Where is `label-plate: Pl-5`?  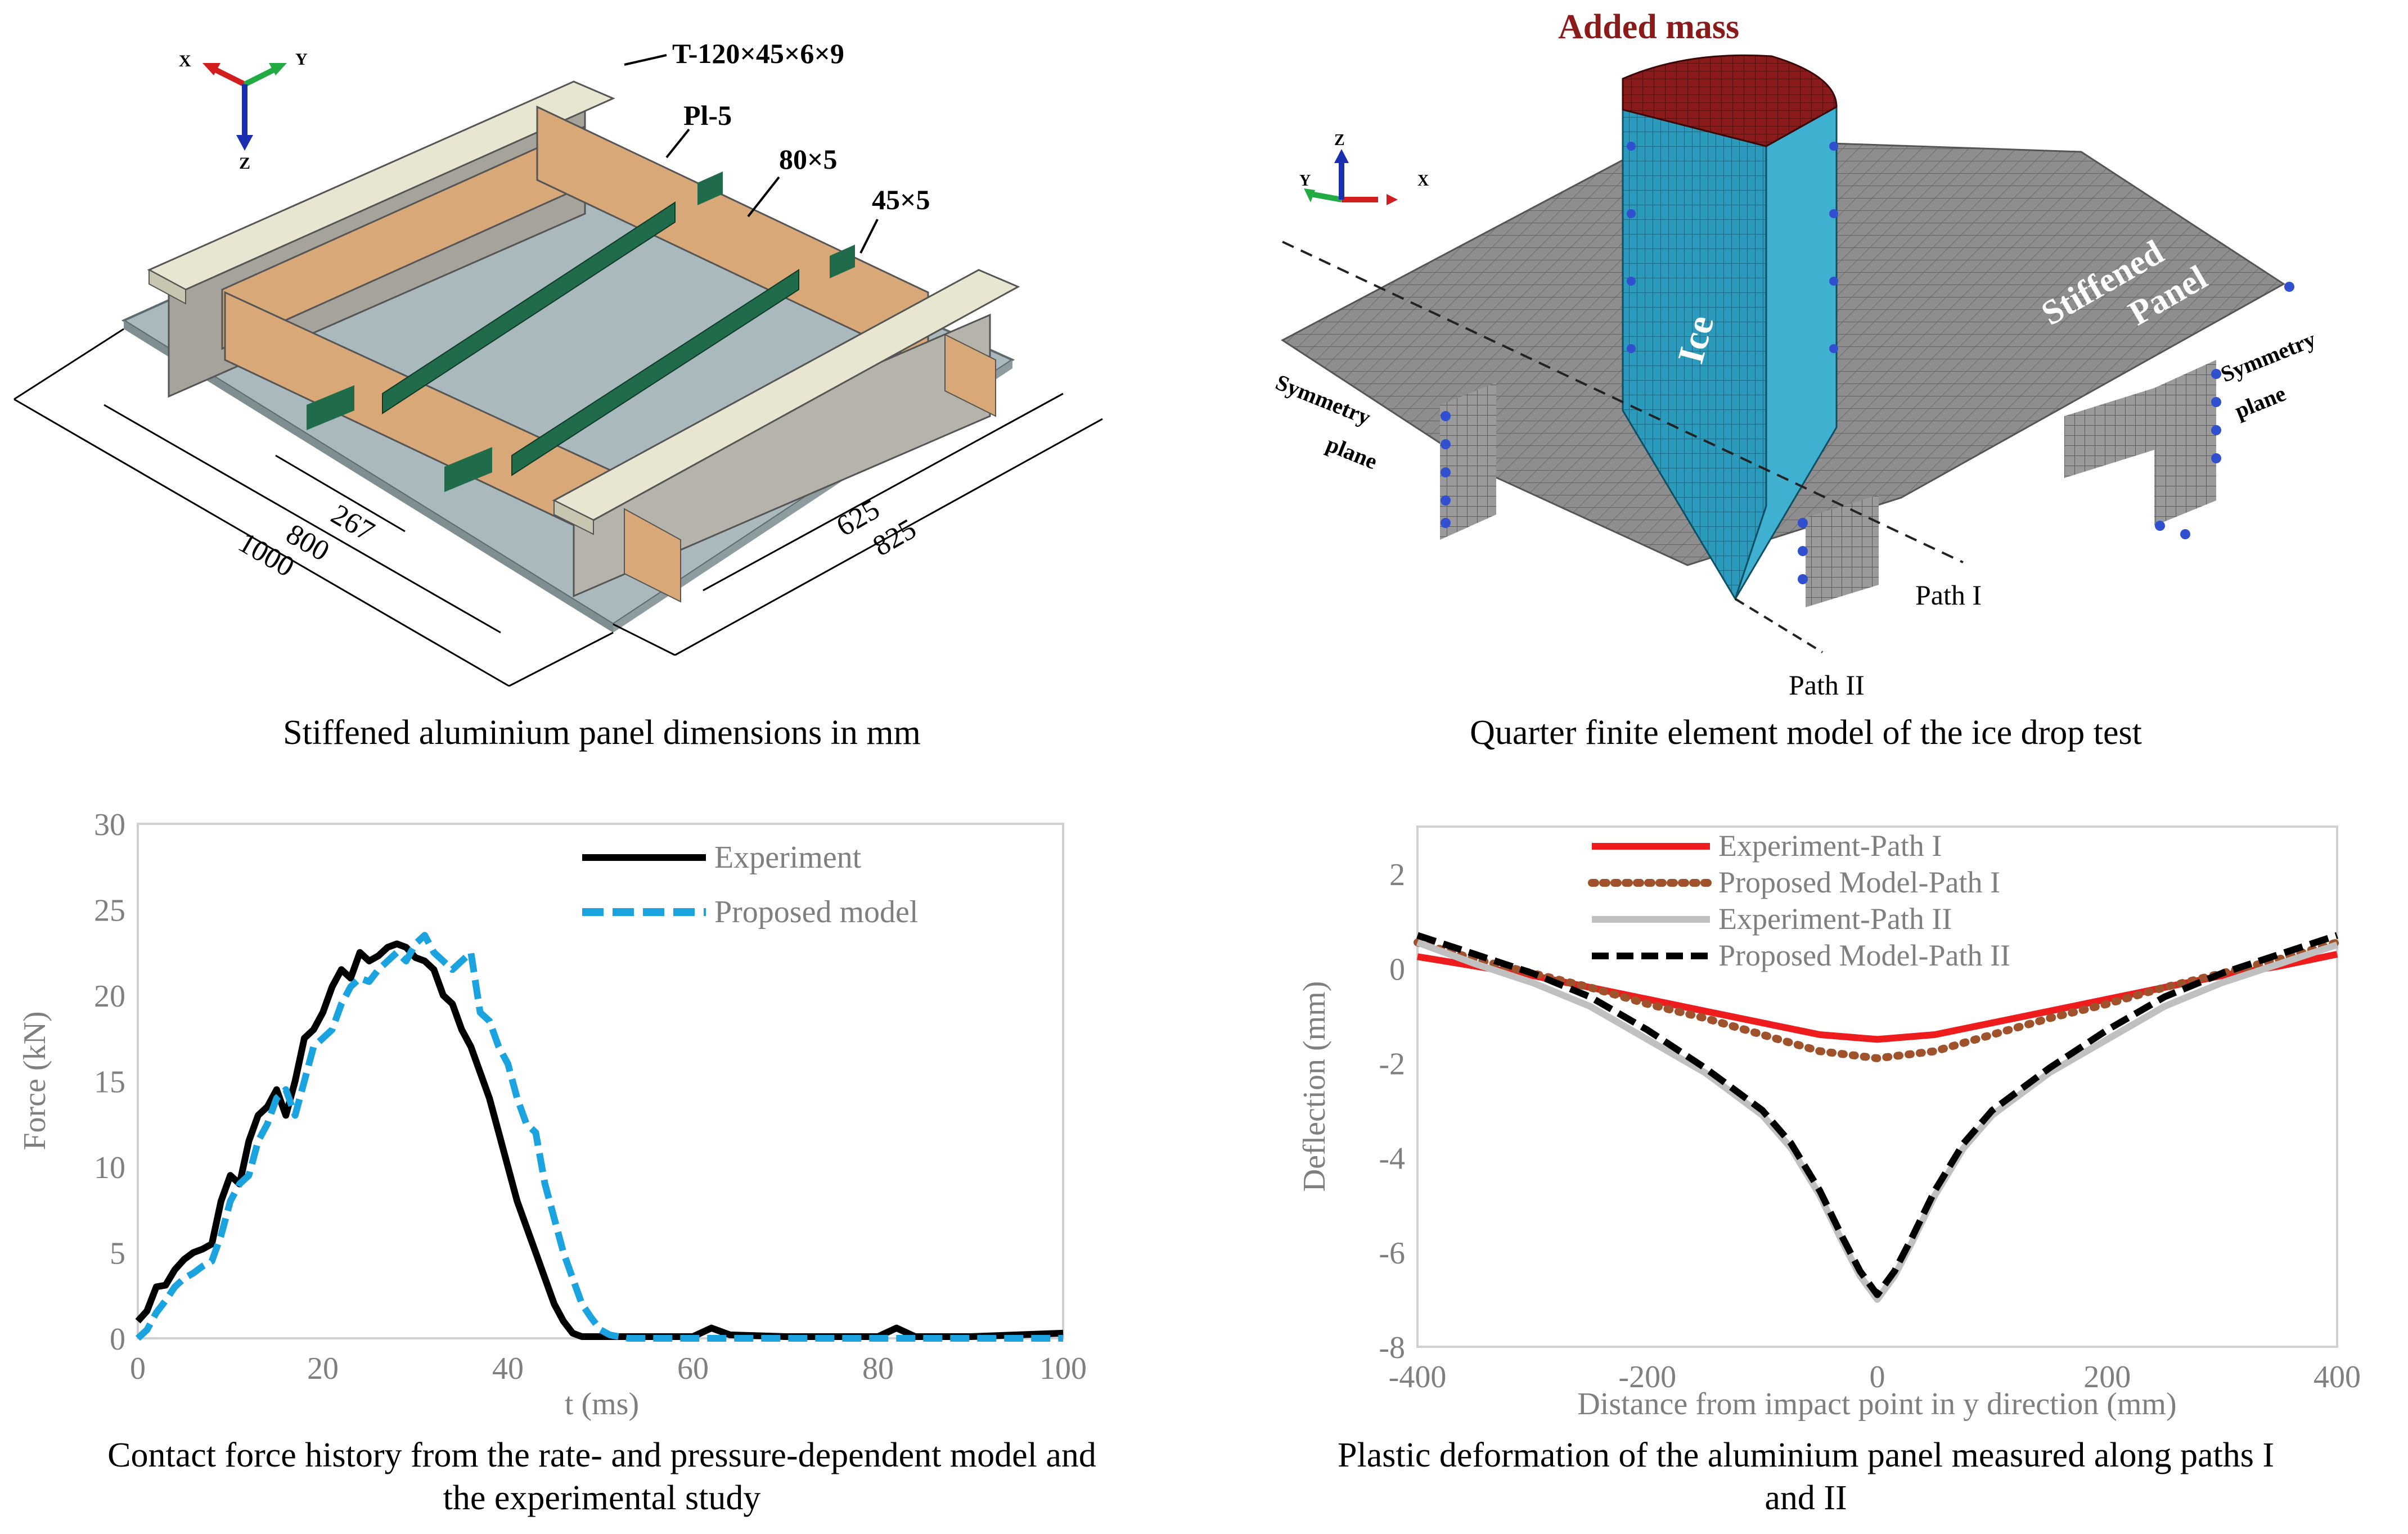 label-plate: Pl-5 is located at coordinates (707, 115).